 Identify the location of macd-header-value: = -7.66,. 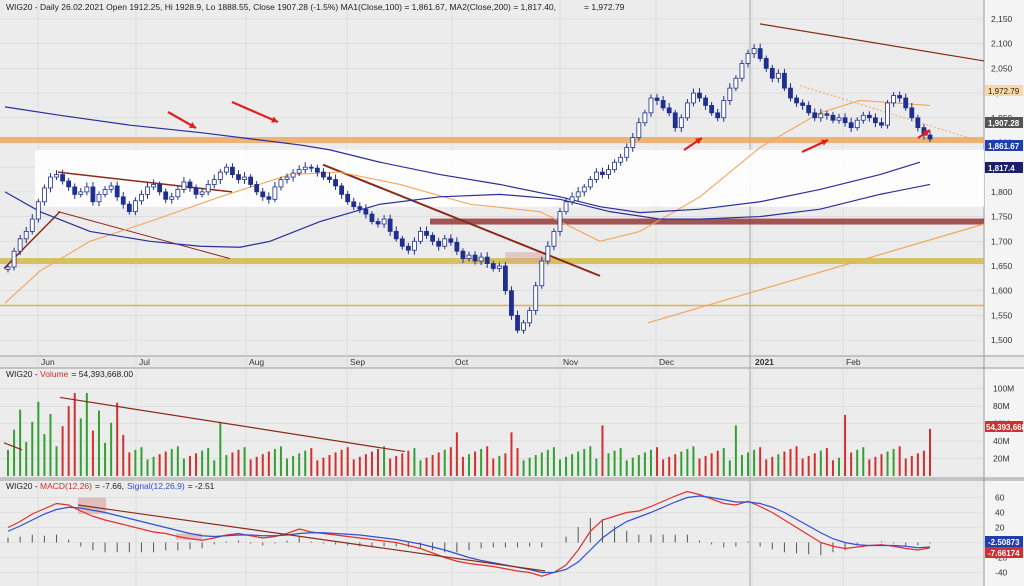
(109, 486).